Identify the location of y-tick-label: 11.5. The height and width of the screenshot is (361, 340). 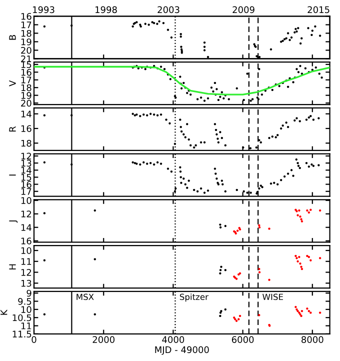
(22, 334).